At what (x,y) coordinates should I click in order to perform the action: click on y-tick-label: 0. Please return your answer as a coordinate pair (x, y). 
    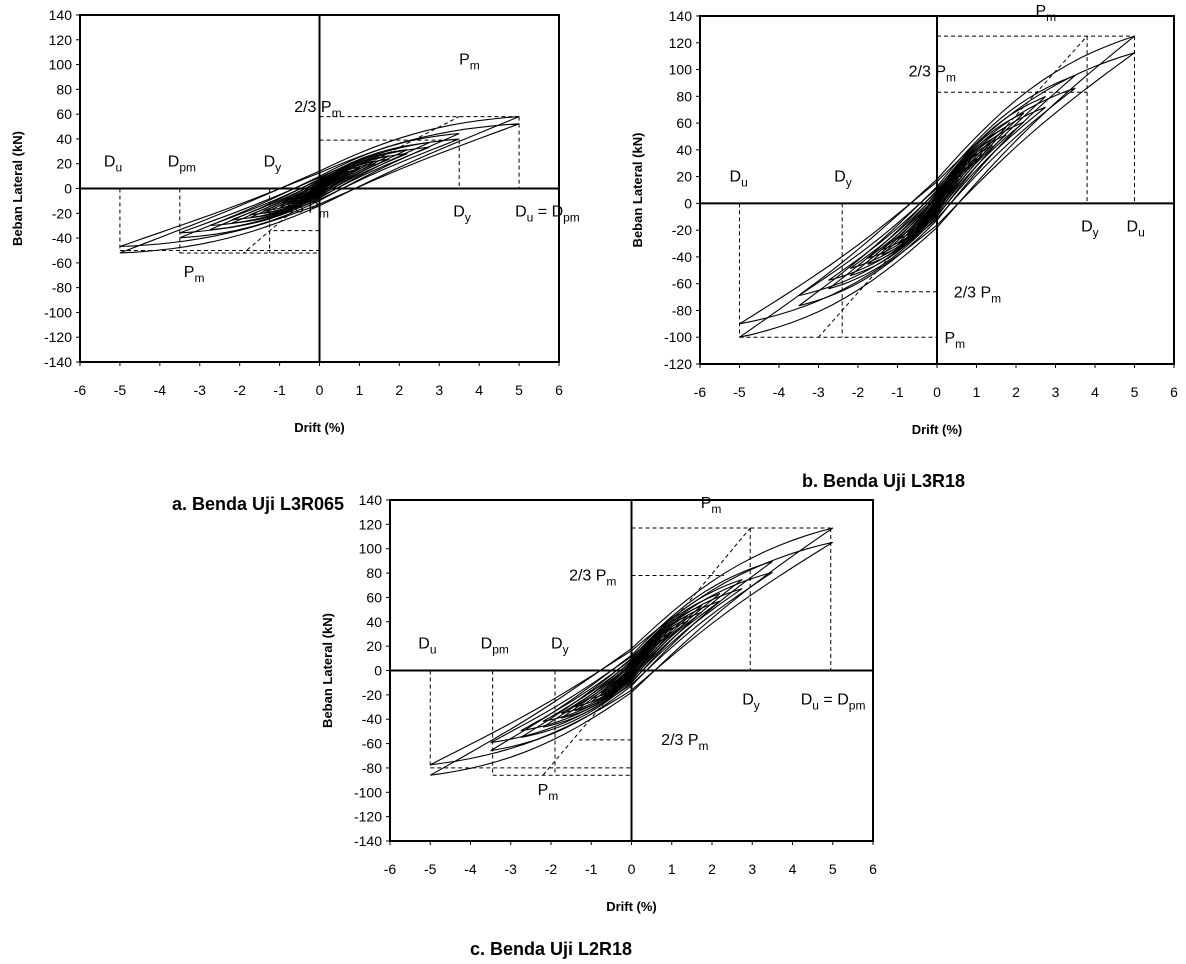
    Looking at the image, I should click on (68, 189).